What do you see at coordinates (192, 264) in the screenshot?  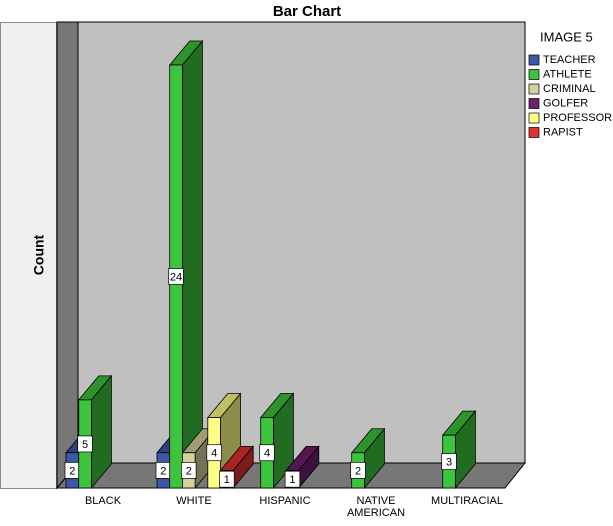 I see `bar-side` at bounding box center [192, 264].